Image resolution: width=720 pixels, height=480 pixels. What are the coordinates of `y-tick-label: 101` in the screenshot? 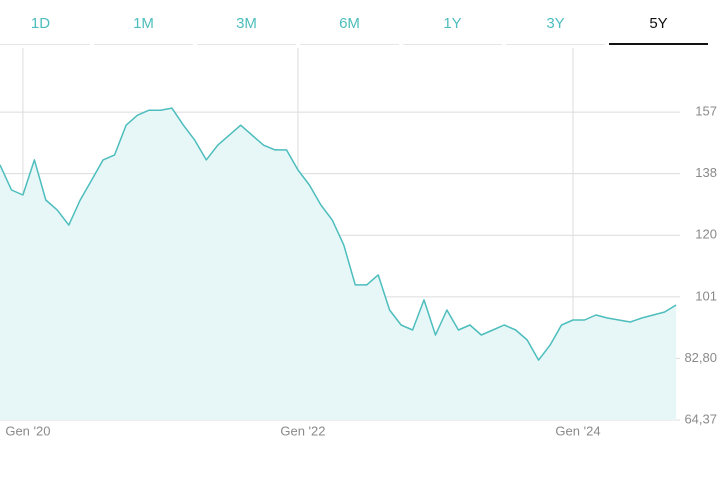 It's located at (706, 295).